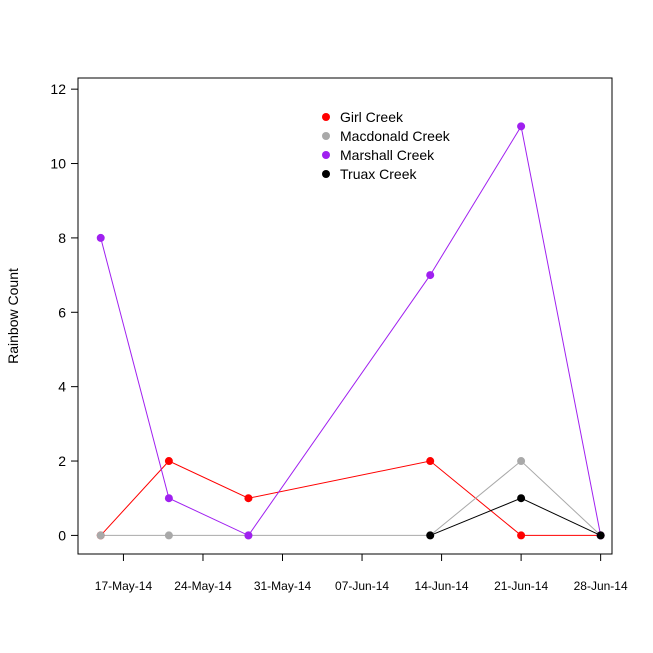 The width and height of the screenshot is (653, 653). Describe the element at coordinates (442, 586) in the screenshot. I see `x-tick-label: 14-Jun-14` at that location.